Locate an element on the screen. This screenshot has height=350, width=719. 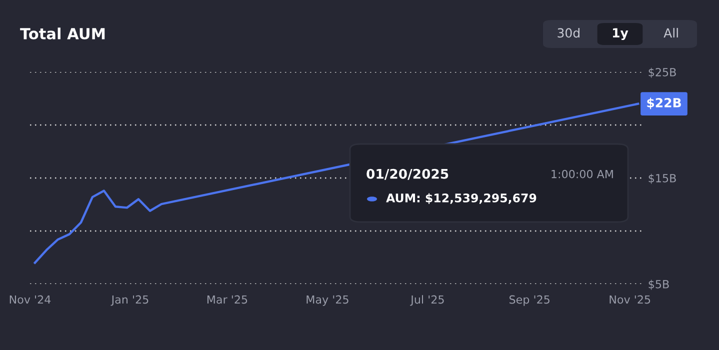
x-tick-label: Mar '25 is located at coordinates (227, 299).